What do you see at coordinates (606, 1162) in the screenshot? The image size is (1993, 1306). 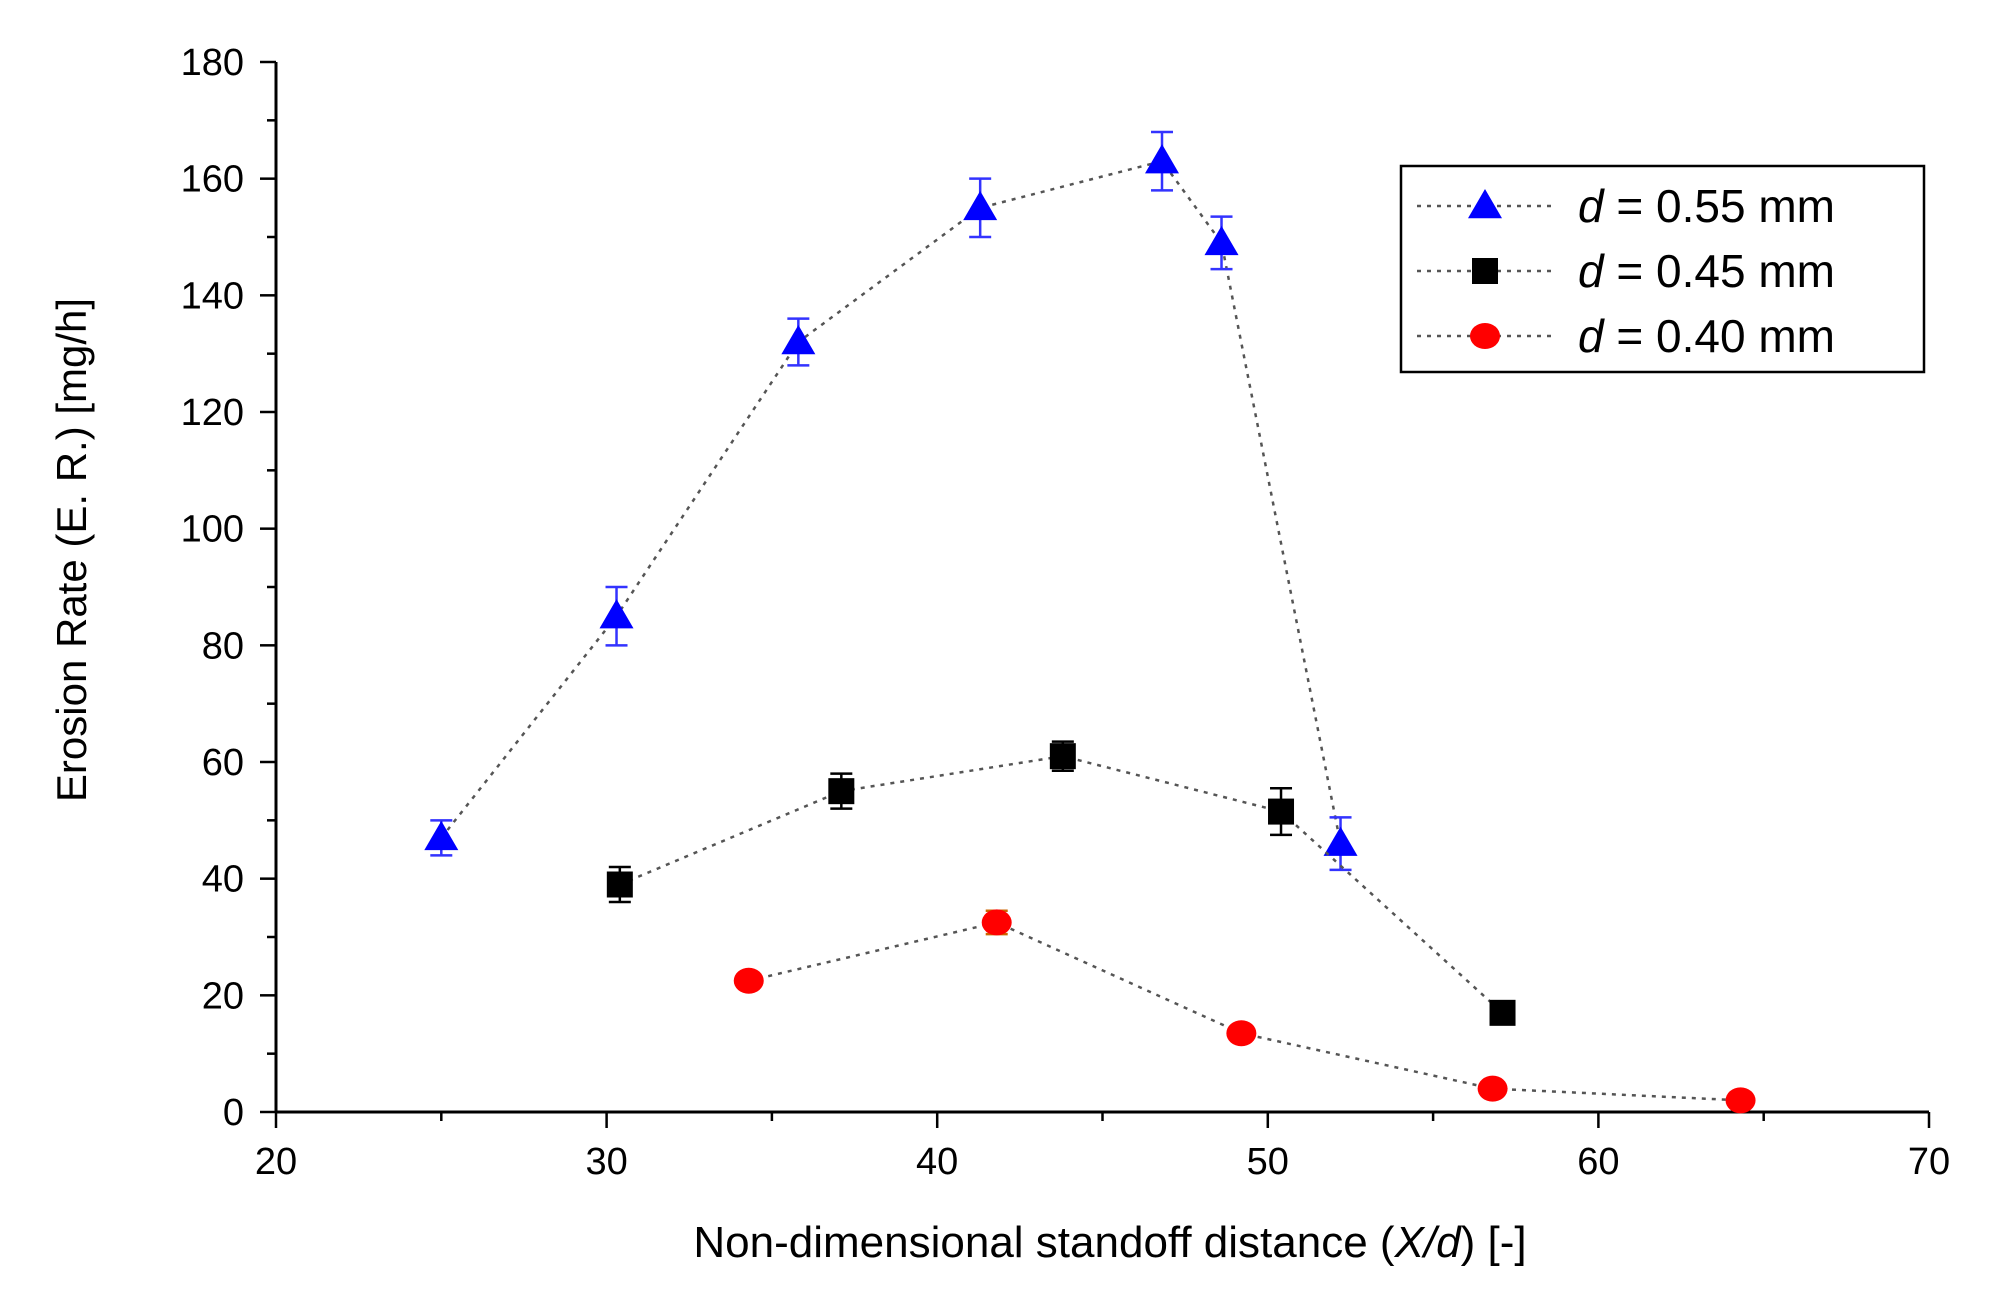 I see `x-tick-label: 30` at bounding box center [606, 1162].